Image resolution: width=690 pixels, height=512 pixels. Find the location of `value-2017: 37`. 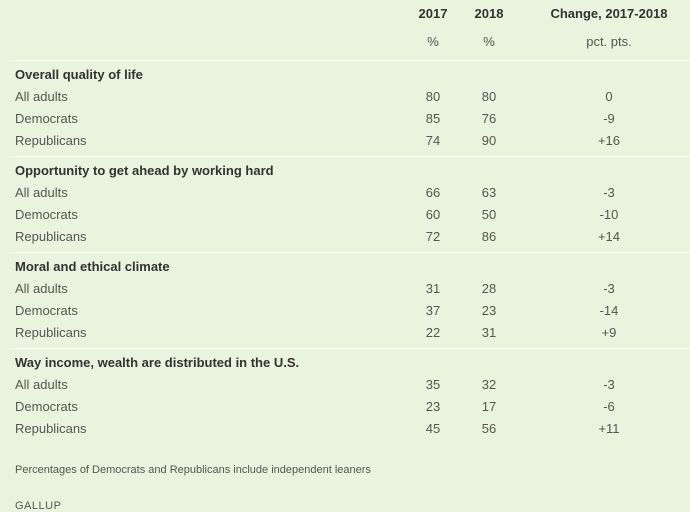

value-2017: 37 is located at coordinates (433, 310).